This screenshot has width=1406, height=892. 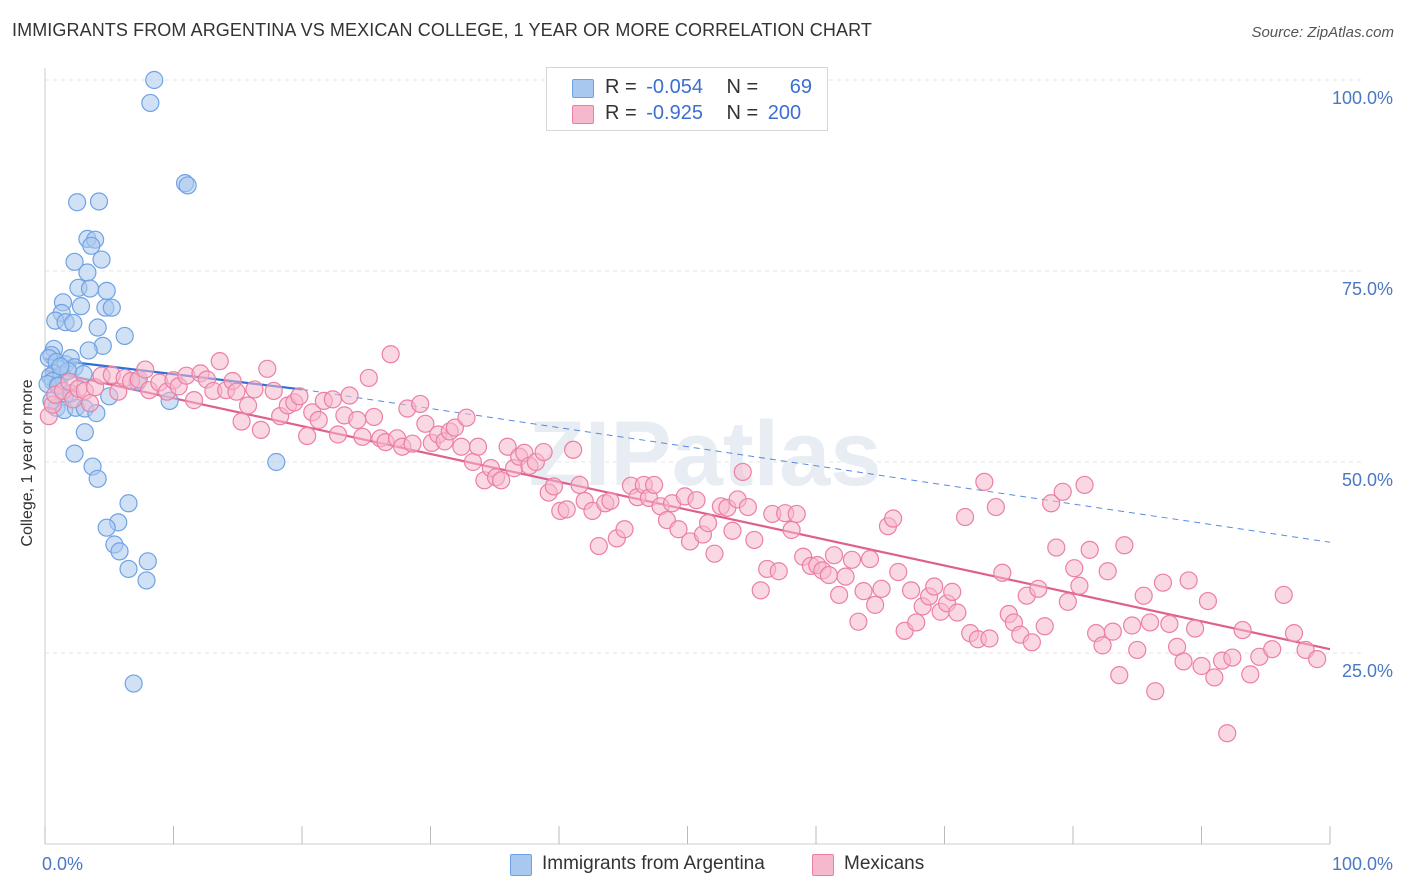 I want to click on trend-line-argentina-extension, so click(x=816, y=465).